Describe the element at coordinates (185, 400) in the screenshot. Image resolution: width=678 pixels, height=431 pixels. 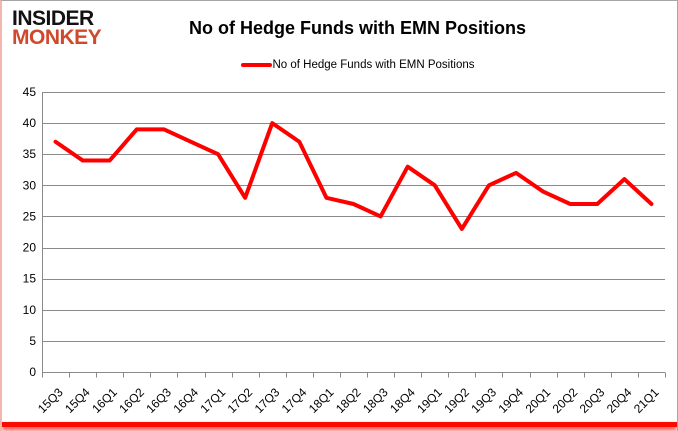
I see `x-axis-label: 16Q4` at that location.